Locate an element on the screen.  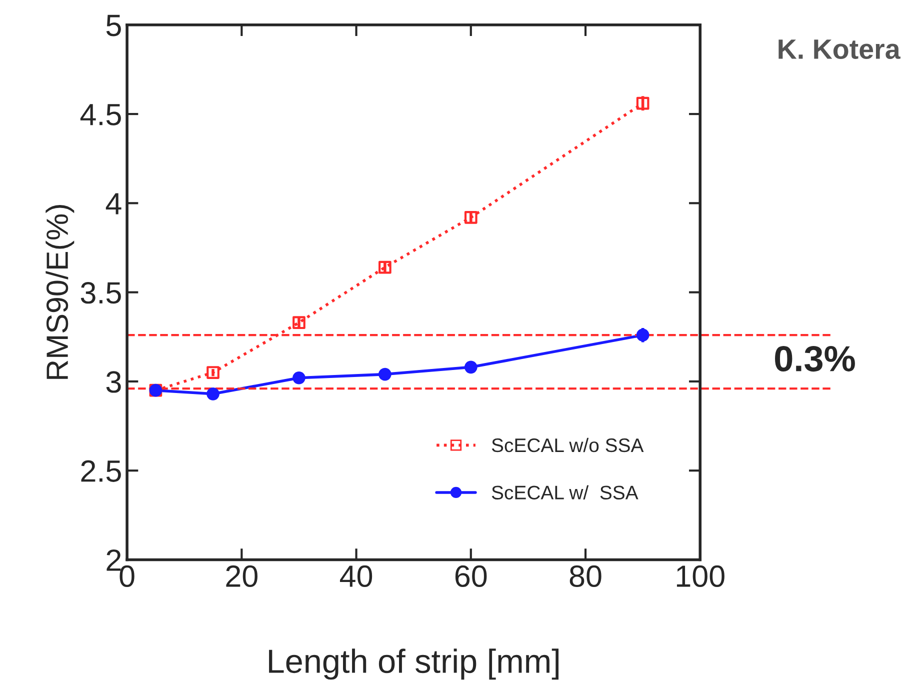
x-tick-label: 40 is located at coordinates (356, 576).